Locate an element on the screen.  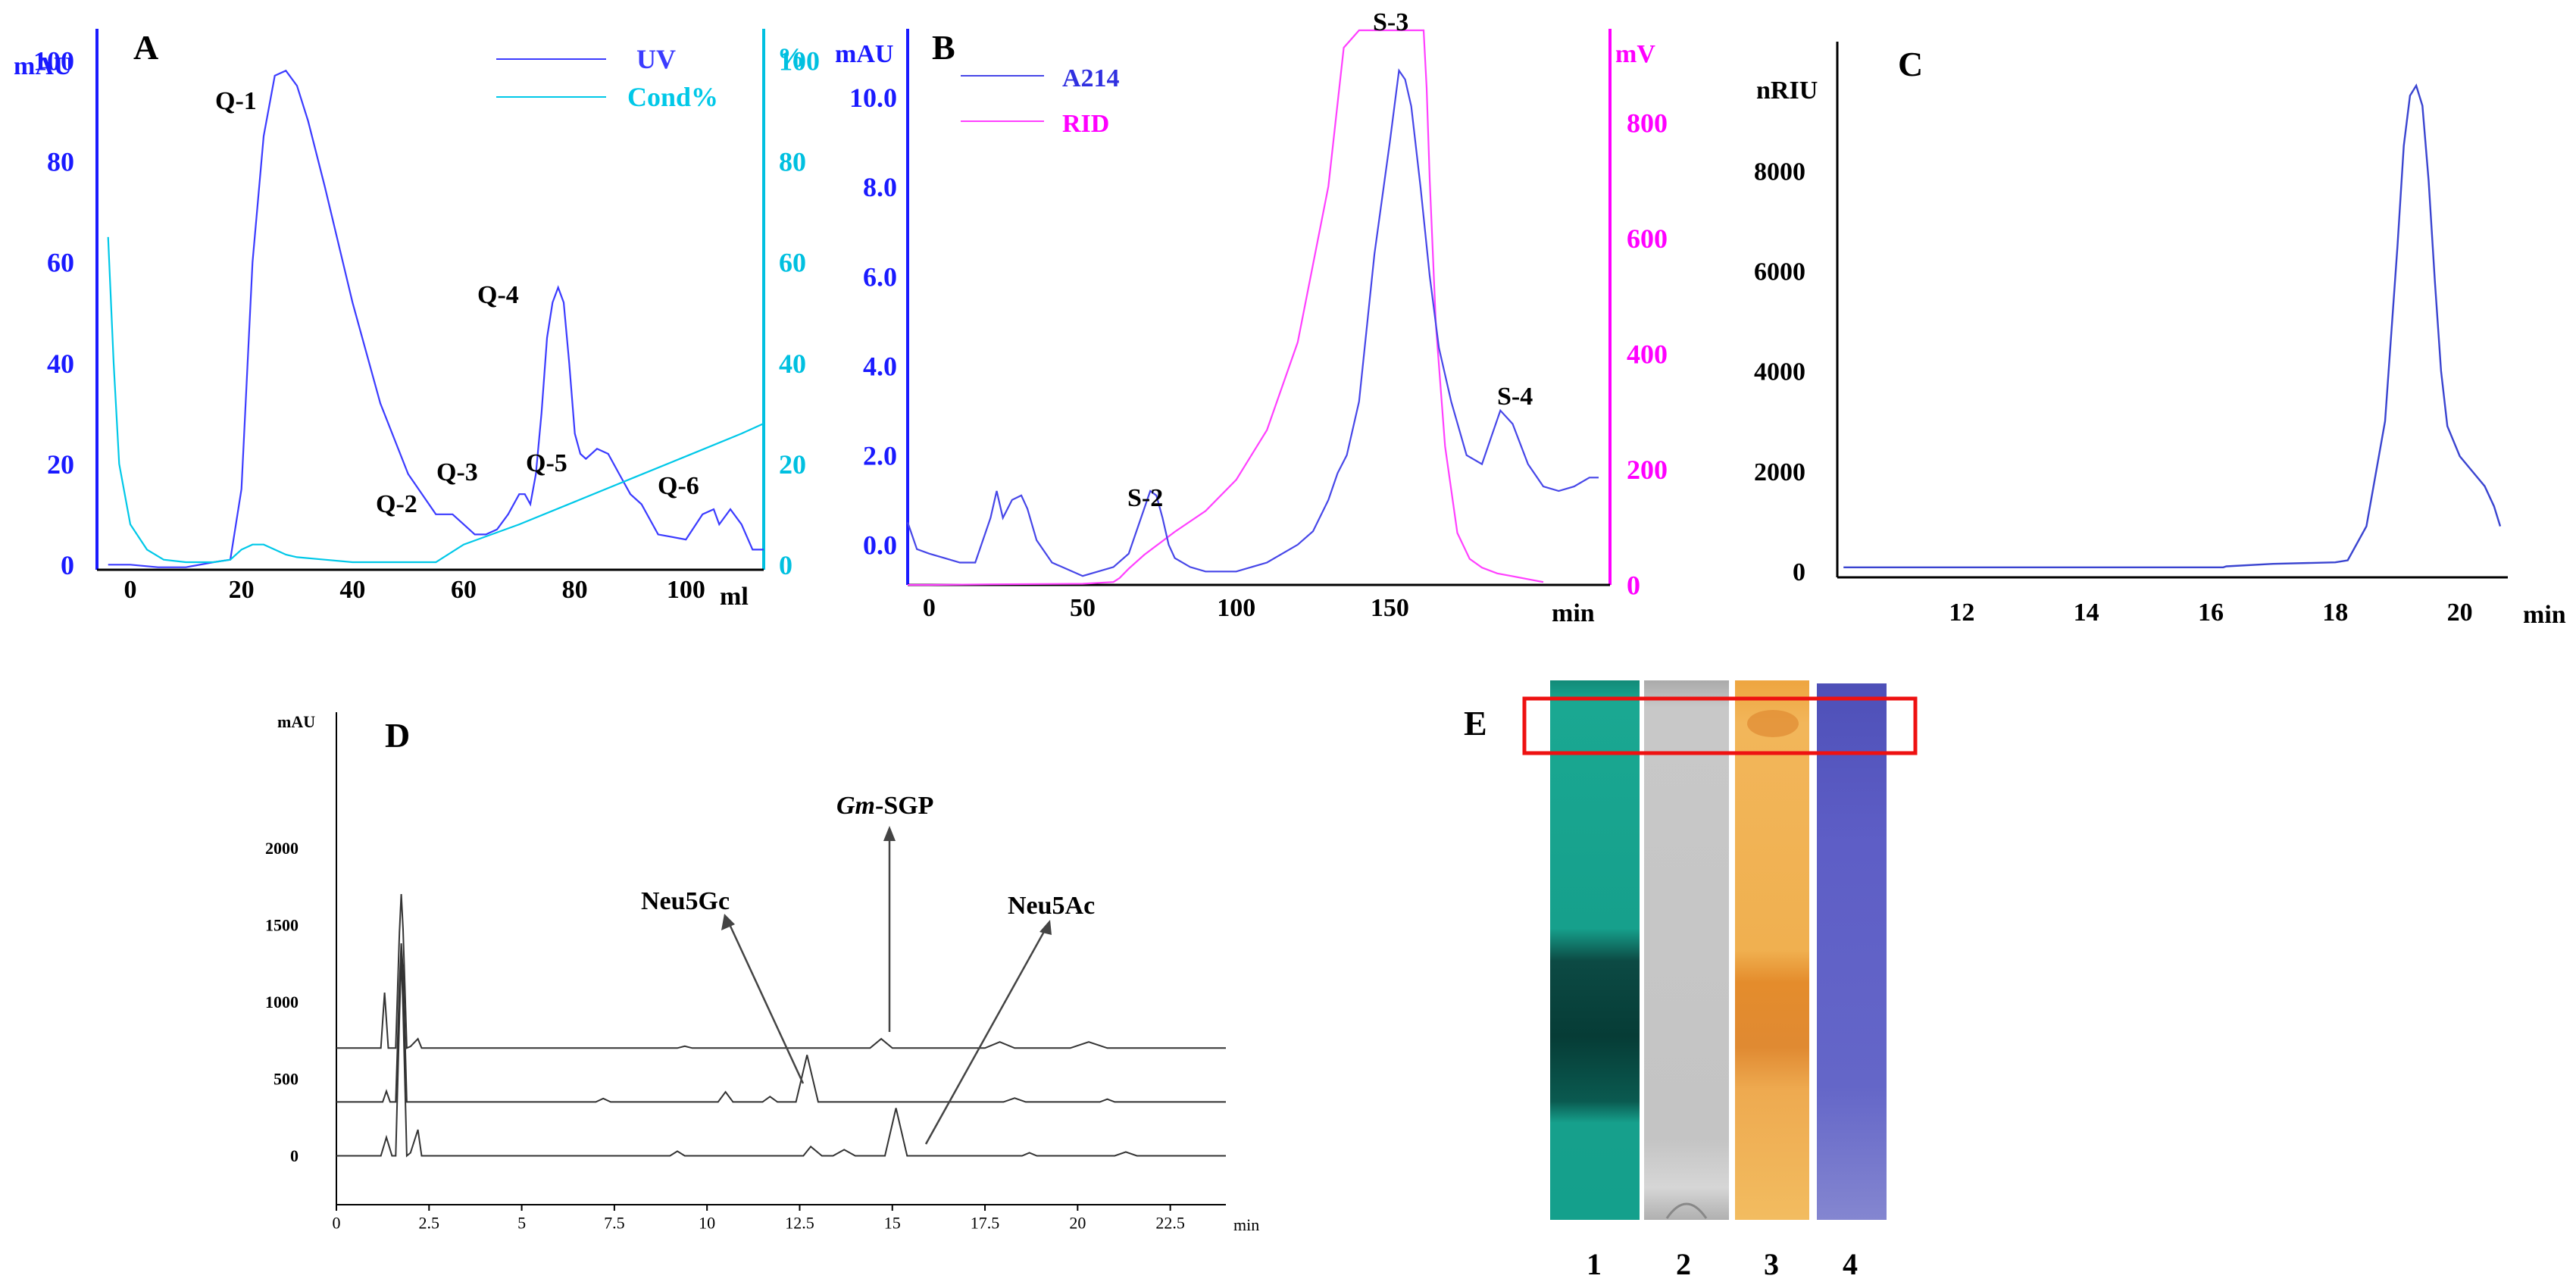
panel-b-right-tick-label: 600 is located at coordinates (1648, 239).